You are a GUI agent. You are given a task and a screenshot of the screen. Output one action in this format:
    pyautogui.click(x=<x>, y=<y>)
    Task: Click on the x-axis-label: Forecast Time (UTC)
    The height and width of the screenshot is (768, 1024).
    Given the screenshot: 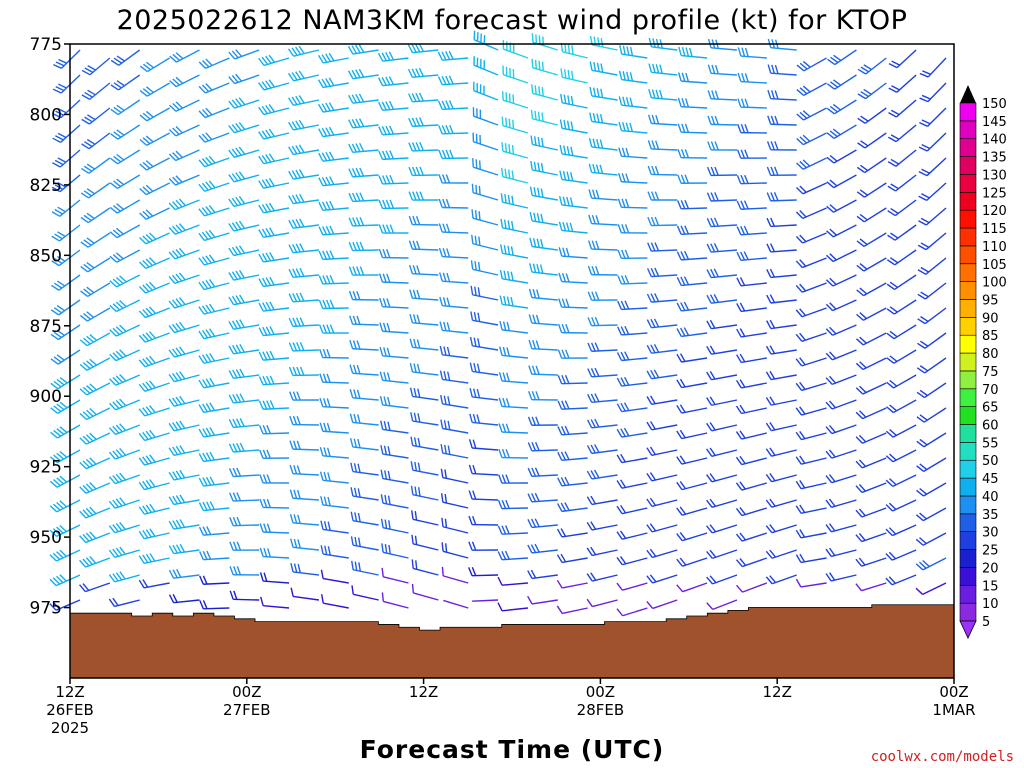 What is the action you would take?
    pyautogui.click(x=512, y=749)
    